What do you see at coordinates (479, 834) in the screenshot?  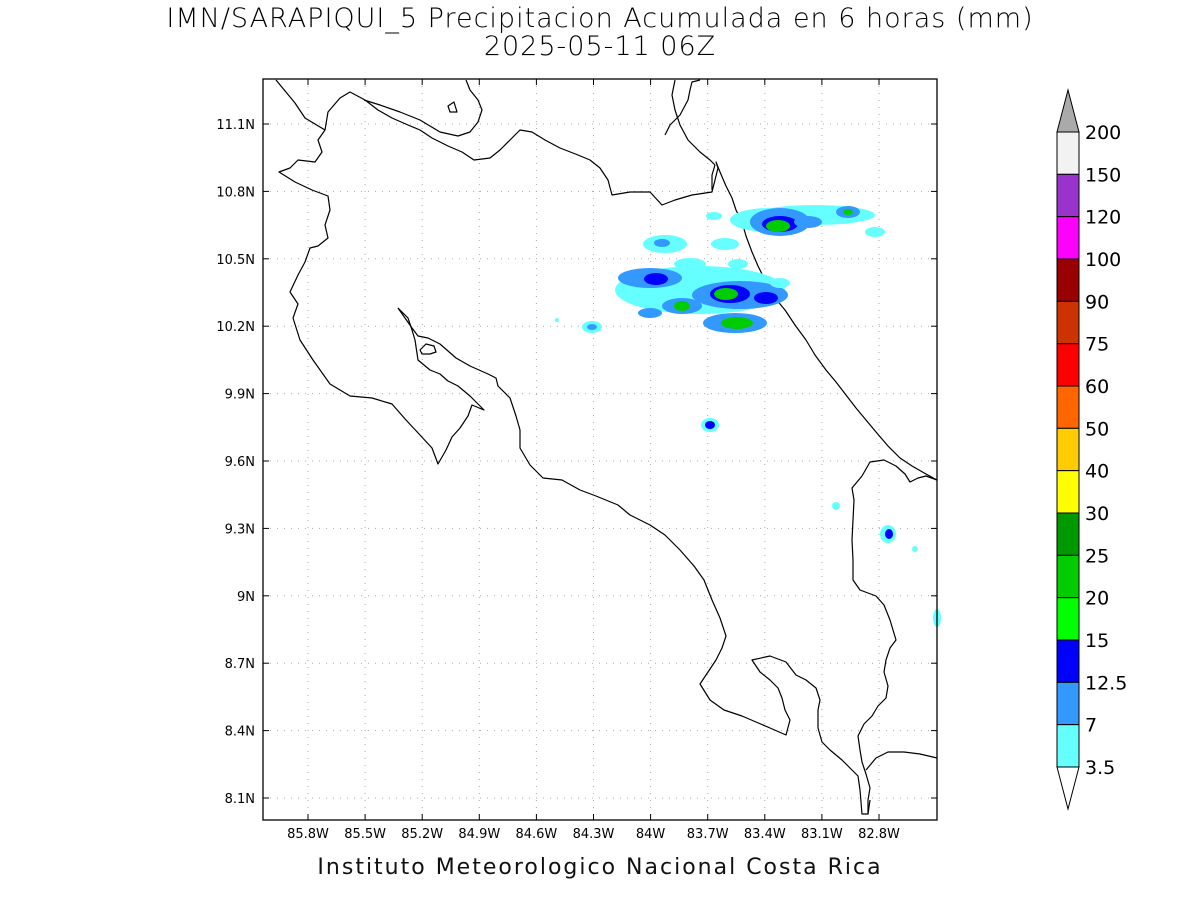 I see `lon-tick-label: 84.9W` at bounding box center [479, 834].